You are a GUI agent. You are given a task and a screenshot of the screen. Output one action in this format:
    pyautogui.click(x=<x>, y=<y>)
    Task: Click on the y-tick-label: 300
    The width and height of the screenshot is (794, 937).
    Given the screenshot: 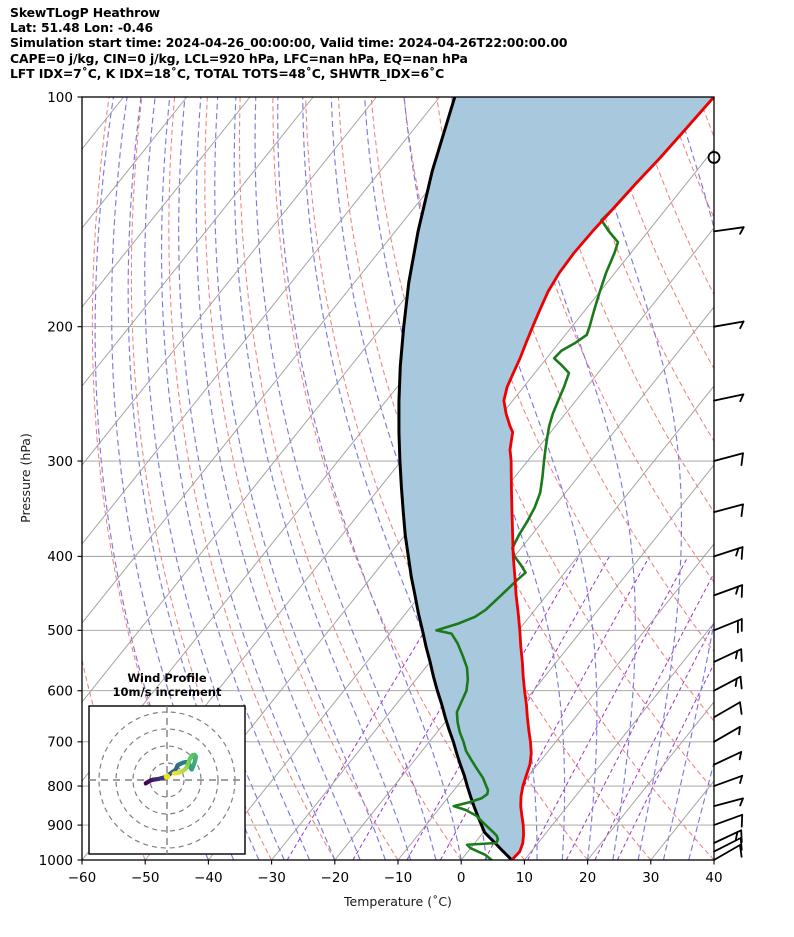 What is the action you would take?
    pyautogui.click(x=60, y=462)
    